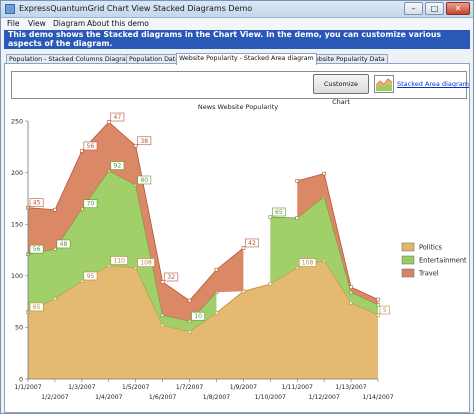 This screenshot has width=474, height=414. I want to click on x-tick-label-12: 1/13/2007, so click(350, 387).